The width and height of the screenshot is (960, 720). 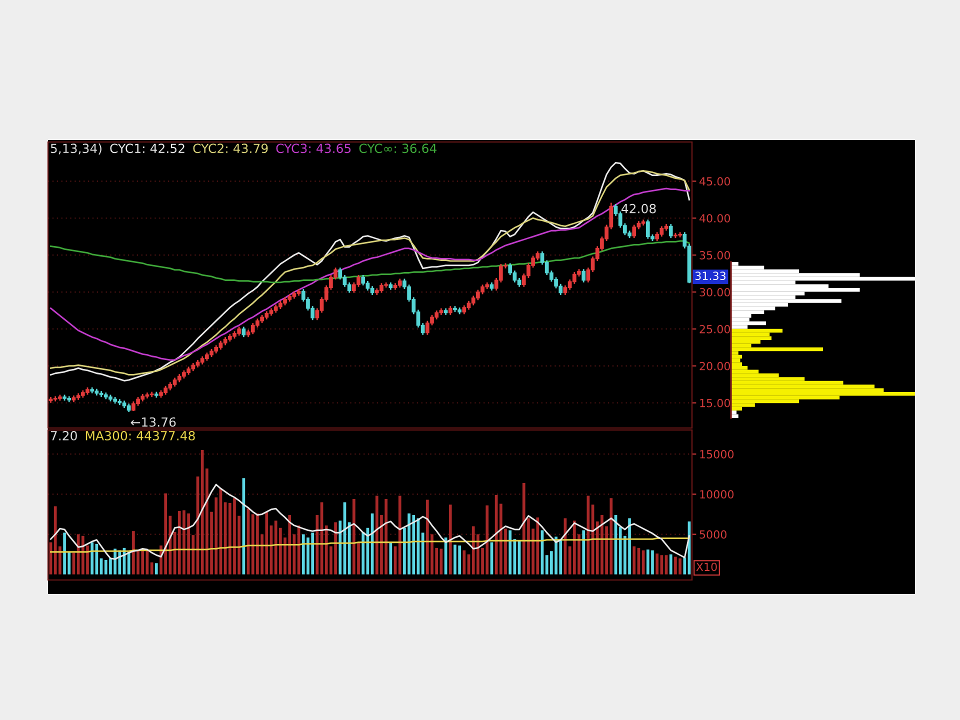 I want to click on y-tick-label: 20.00, so click(x=715, y=366).